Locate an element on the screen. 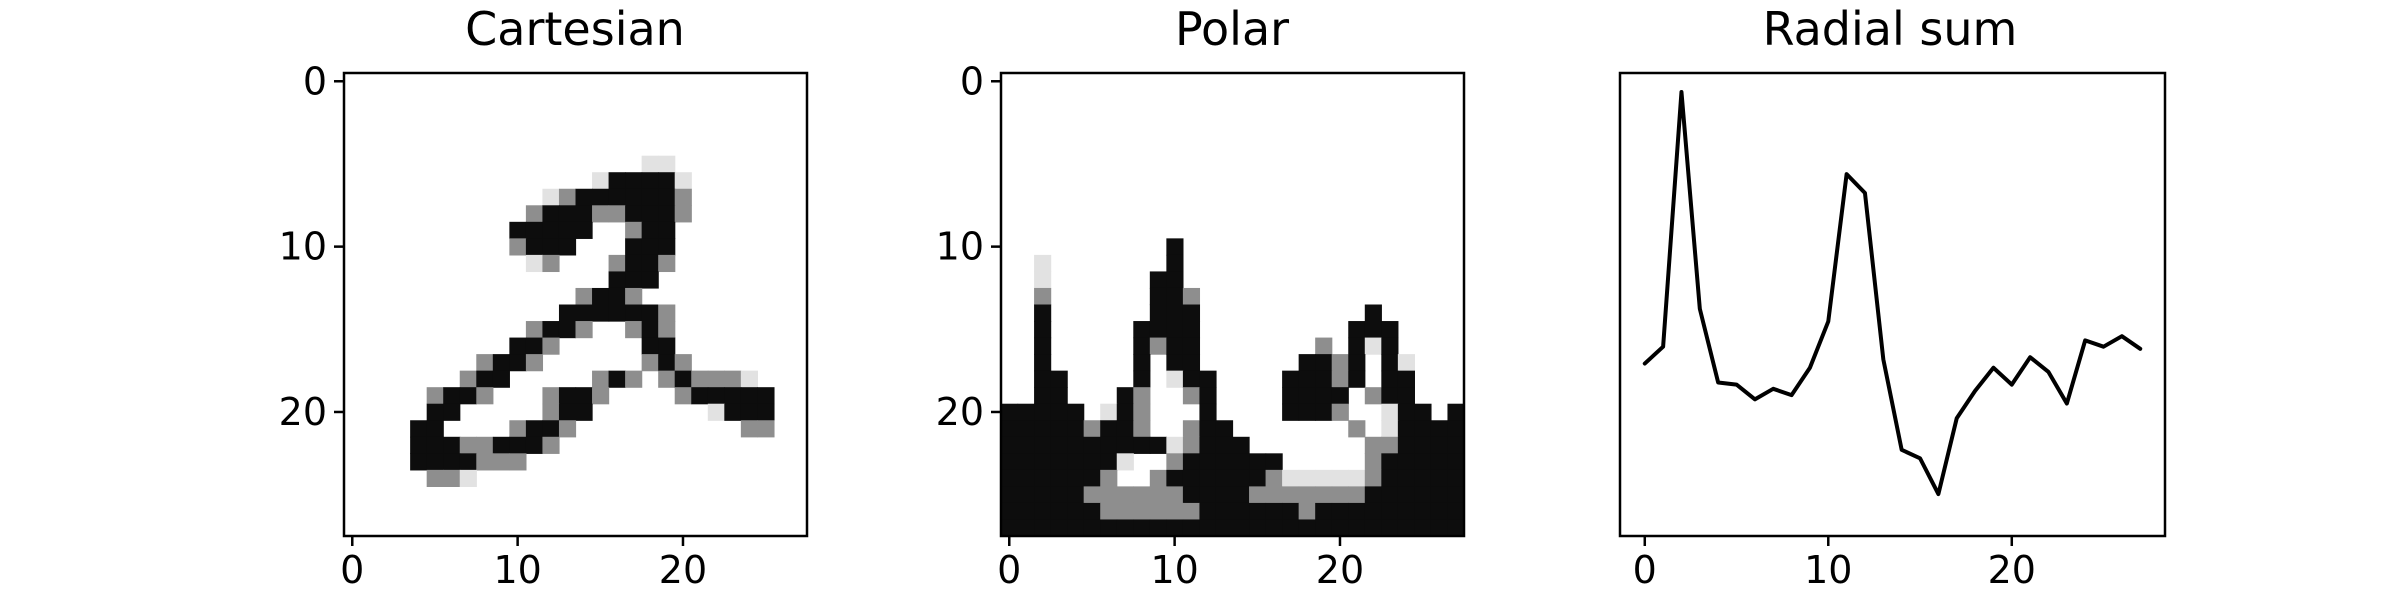 This screenshot has width=2400, height=600. polar-x-tick-label: 20 is located at coordinates (1340, 570).